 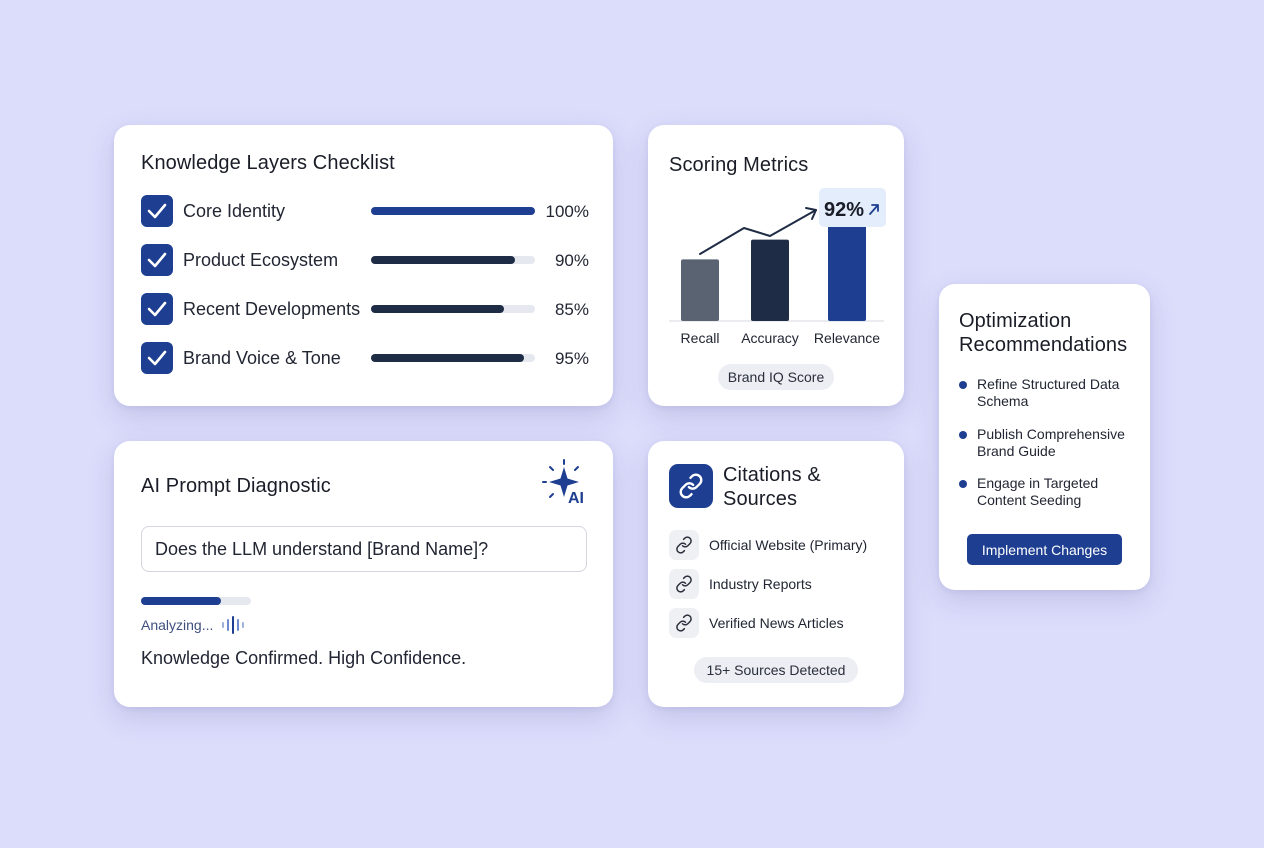 What do you see at coordinates (874, 209) in the screenshot?
I see `arrow-up-right-icon` at bounding box center [874, 209].